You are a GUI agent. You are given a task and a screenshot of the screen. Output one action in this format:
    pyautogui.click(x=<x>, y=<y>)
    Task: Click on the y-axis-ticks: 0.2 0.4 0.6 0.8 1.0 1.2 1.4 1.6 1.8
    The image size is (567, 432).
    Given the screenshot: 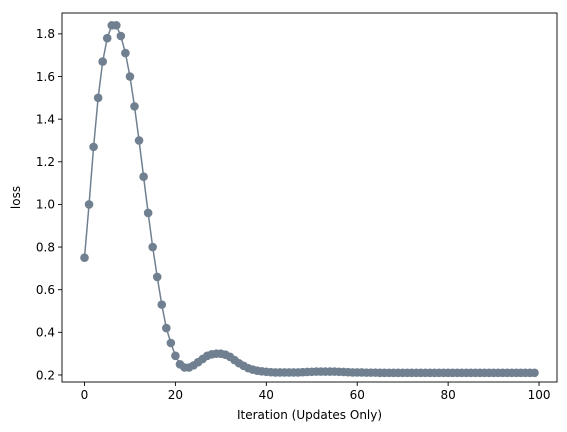 What is the action you would take?
    pyautogui.click(x=49, y=204)
    